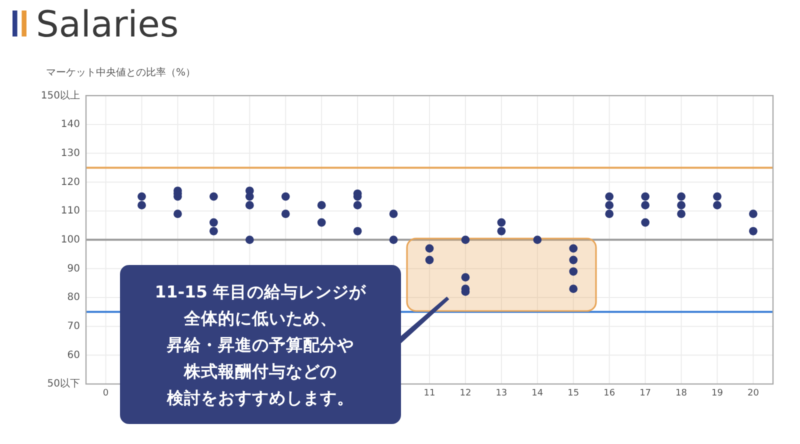 The width and height of the screenshot is (800, 444). I want to click on y-tick-label: 150以上, so click(60, 95).